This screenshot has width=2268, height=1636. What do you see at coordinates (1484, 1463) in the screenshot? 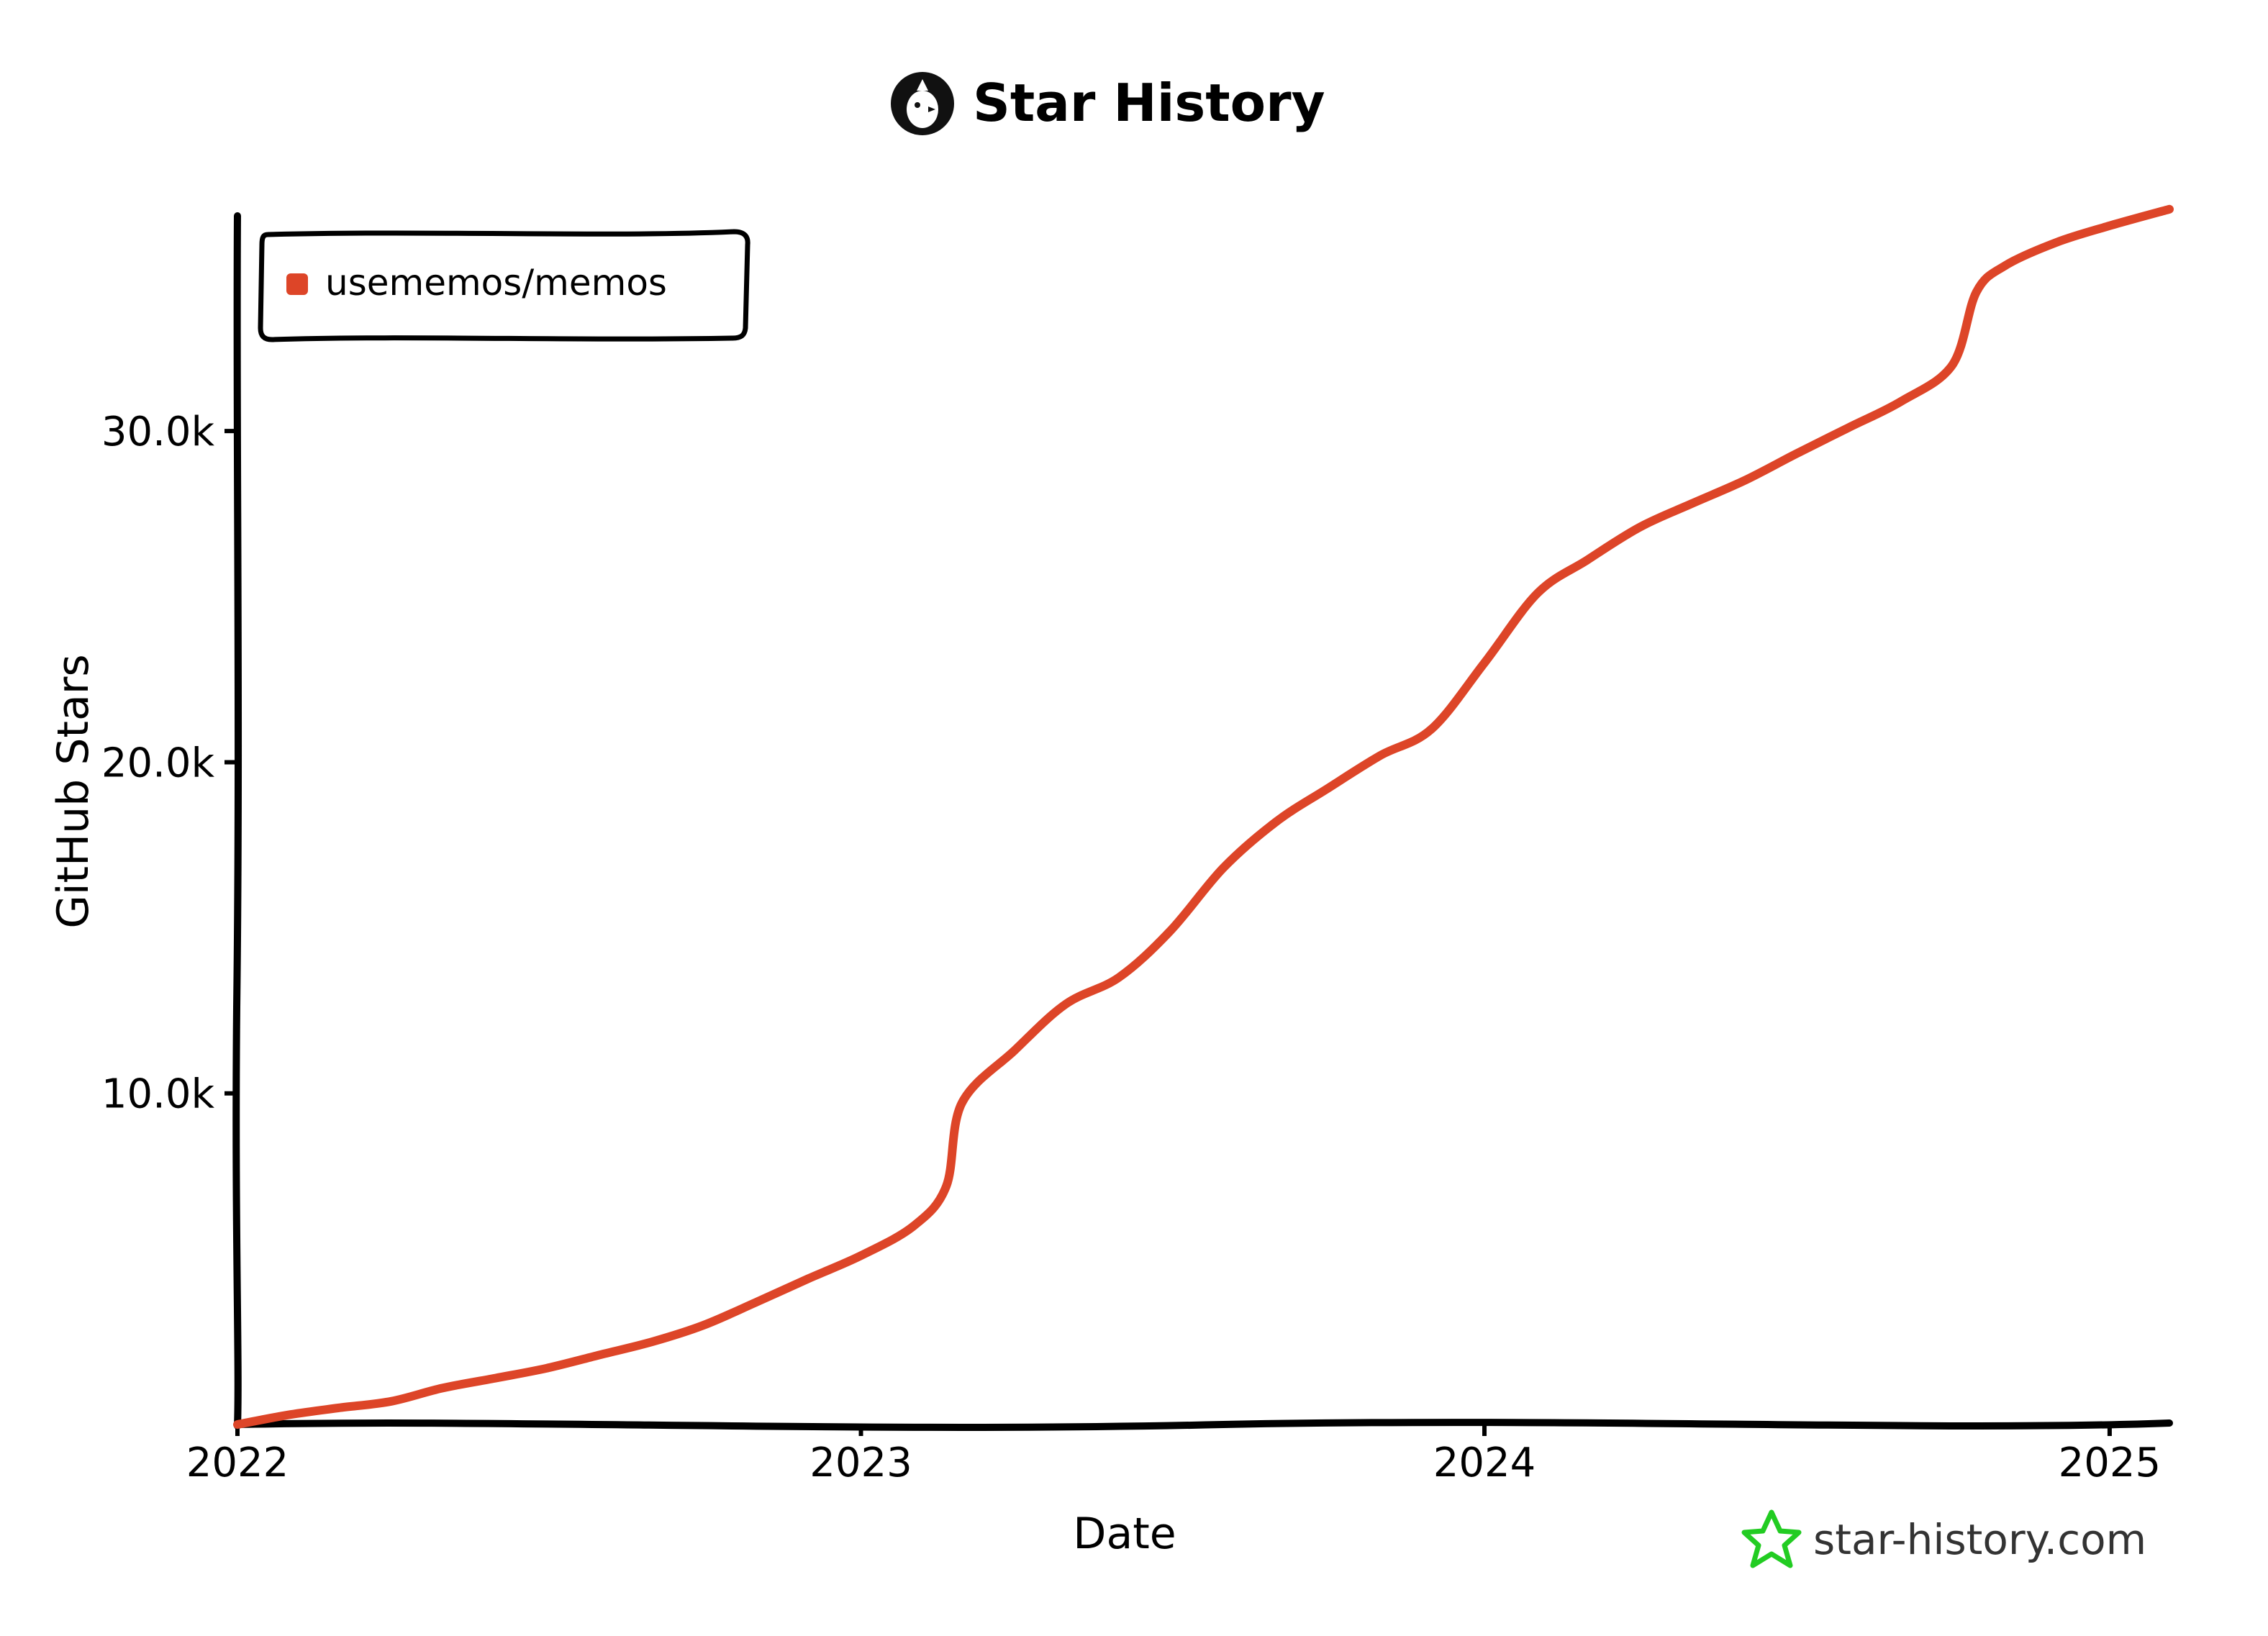
I see `x-tick-label: 2024` at bounding box center [1484, 1463].